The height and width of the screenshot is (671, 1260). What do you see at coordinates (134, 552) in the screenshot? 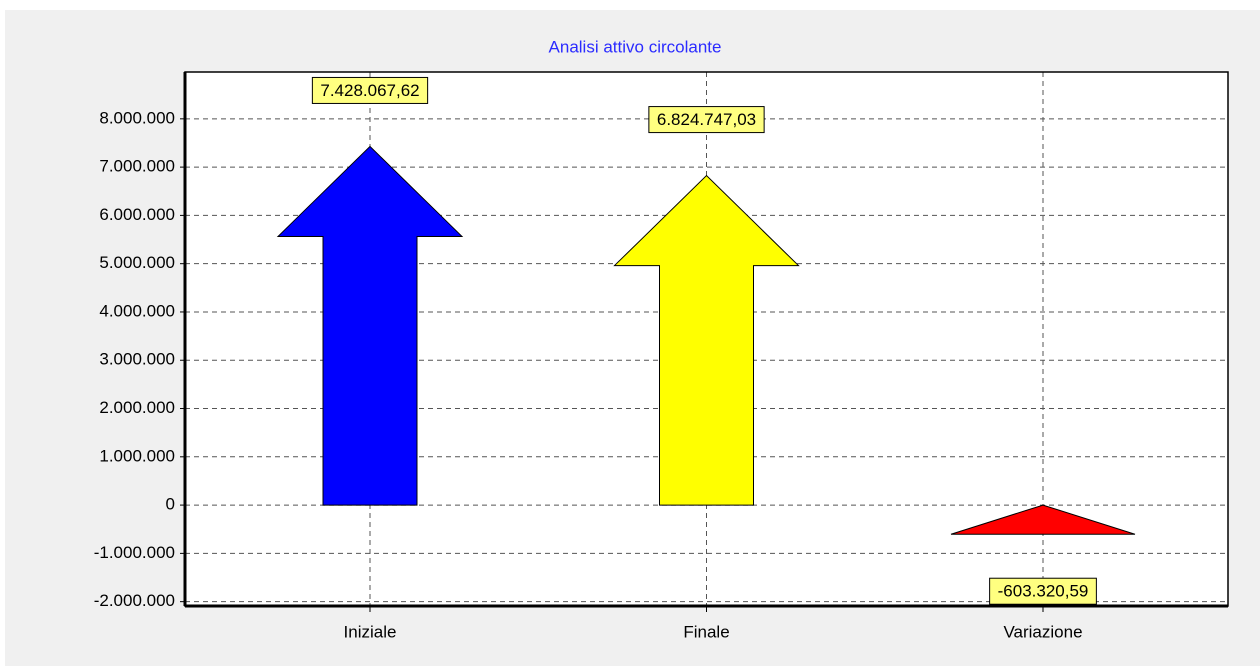
I see `y-tick-label: -1.000.000` at bounding box center [134, 552].